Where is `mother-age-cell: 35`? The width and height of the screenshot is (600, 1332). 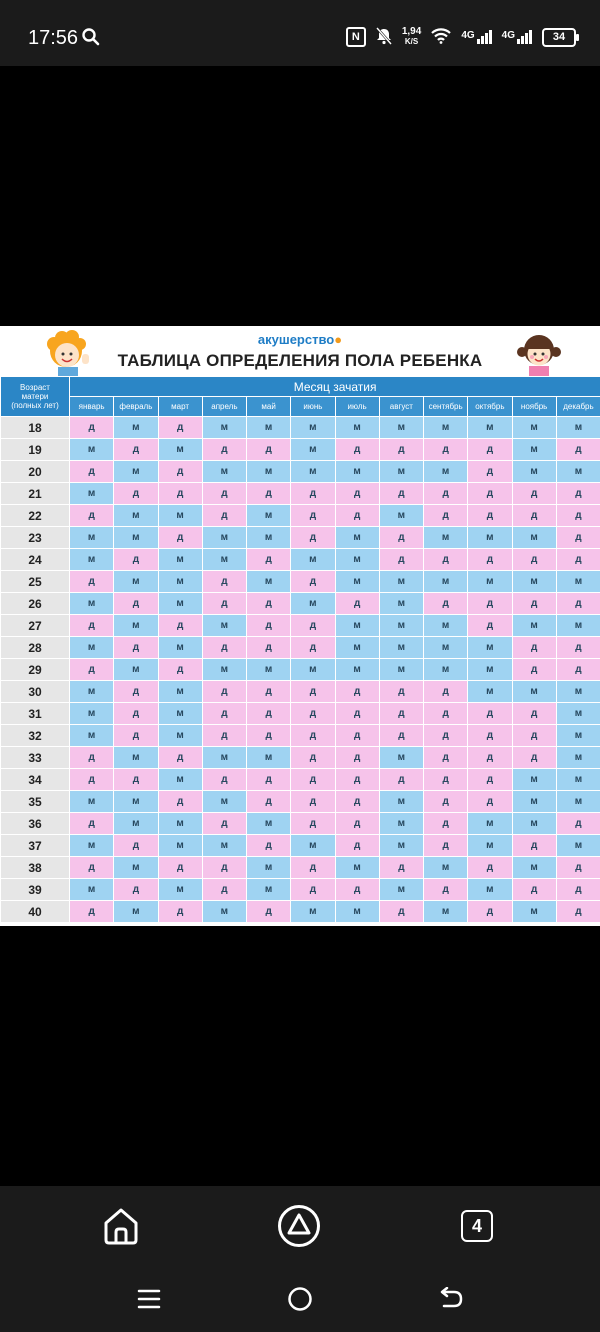
mother-age-cell: 35 is located at coordinates (35, 801).